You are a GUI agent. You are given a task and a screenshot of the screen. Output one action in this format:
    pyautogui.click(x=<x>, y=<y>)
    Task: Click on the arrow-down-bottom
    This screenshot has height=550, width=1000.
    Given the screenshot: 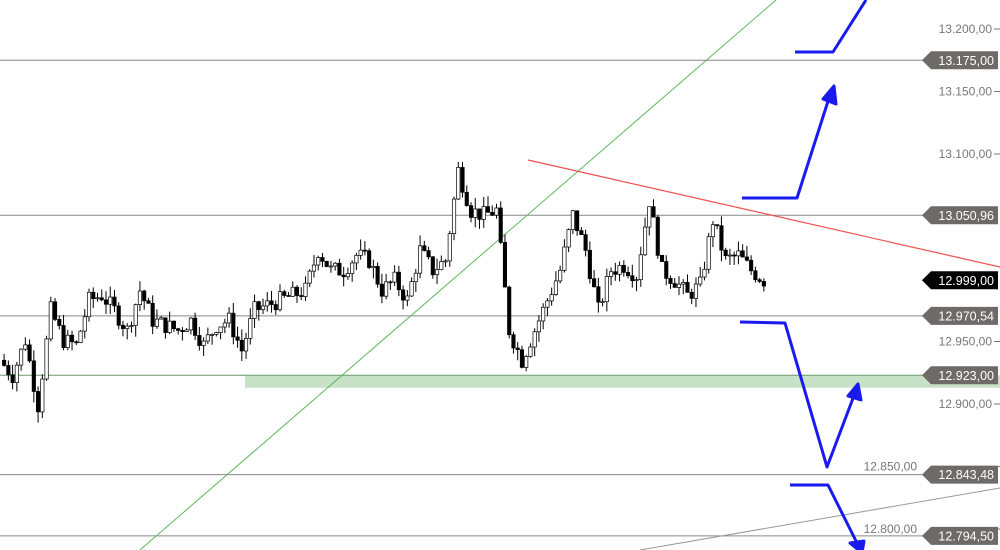 What is the action you would take?
    pyautogui.click(x=825, y=514)
    